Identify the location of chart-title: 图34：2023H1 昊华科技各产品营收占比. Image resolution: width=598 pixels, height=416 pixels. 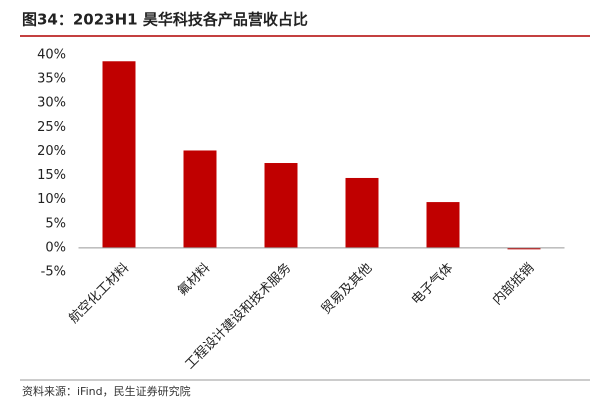
(165, 20).